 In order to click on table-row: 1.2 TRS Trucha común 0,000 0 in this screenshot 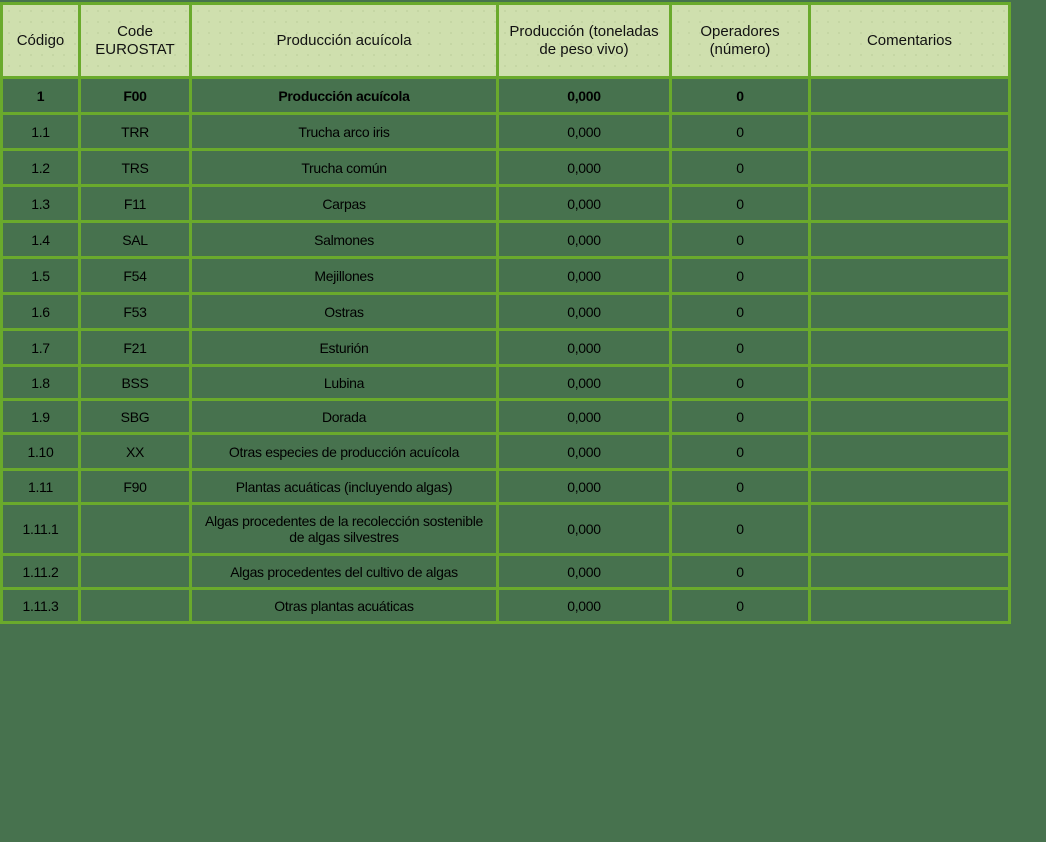, I will do `click(505, 167)`.